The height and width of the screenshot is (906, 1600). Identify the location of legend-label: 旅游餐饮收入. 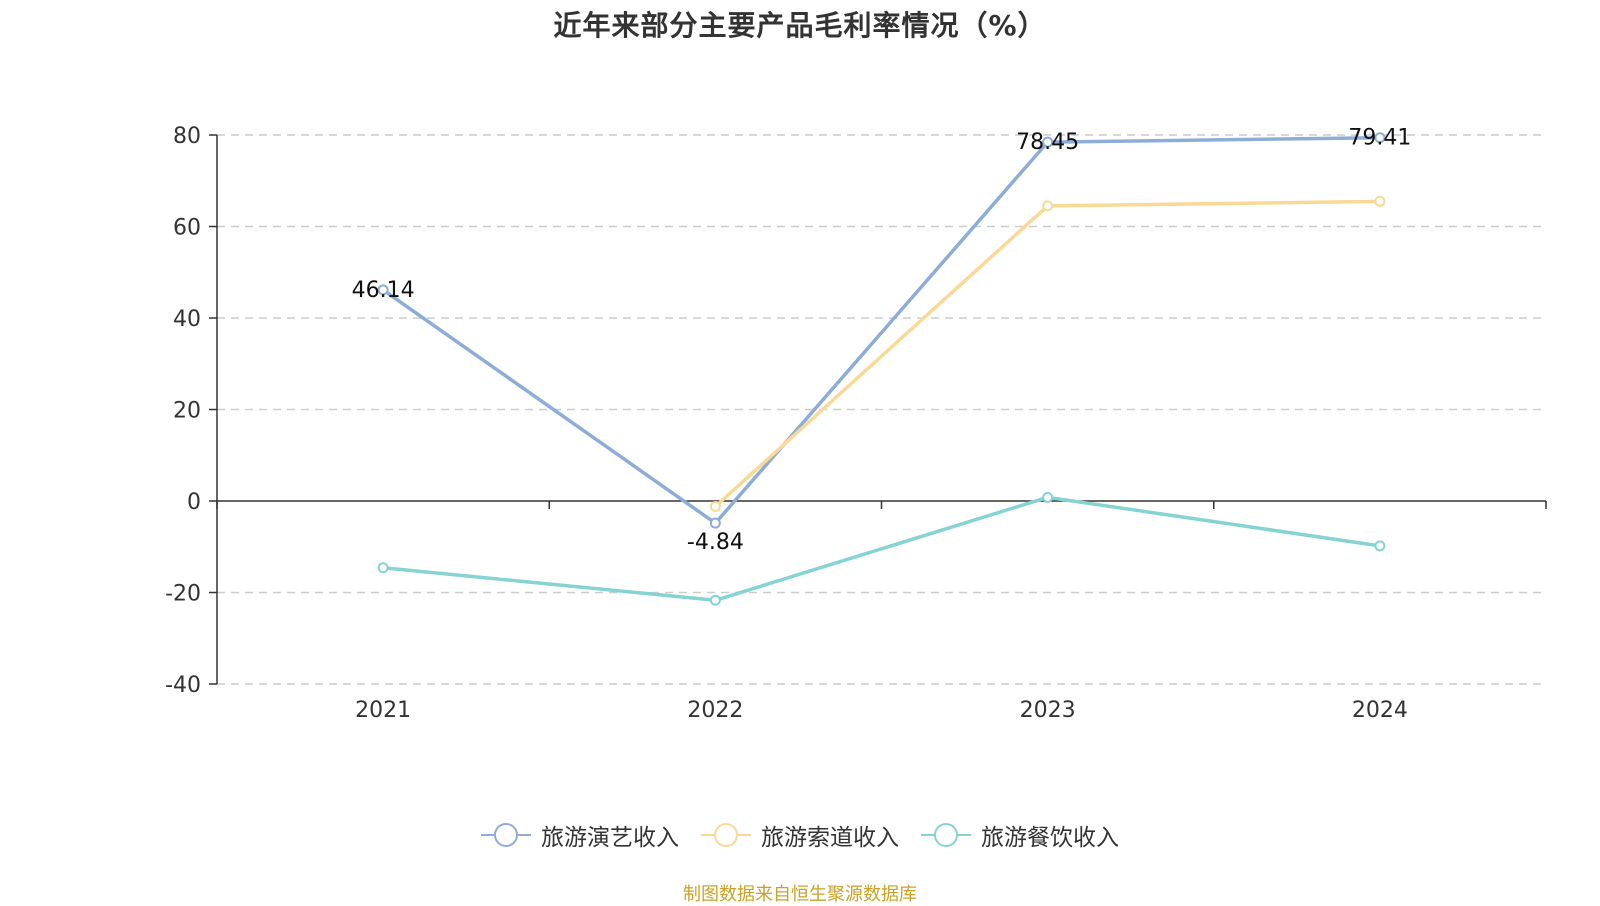
(1050, 838).